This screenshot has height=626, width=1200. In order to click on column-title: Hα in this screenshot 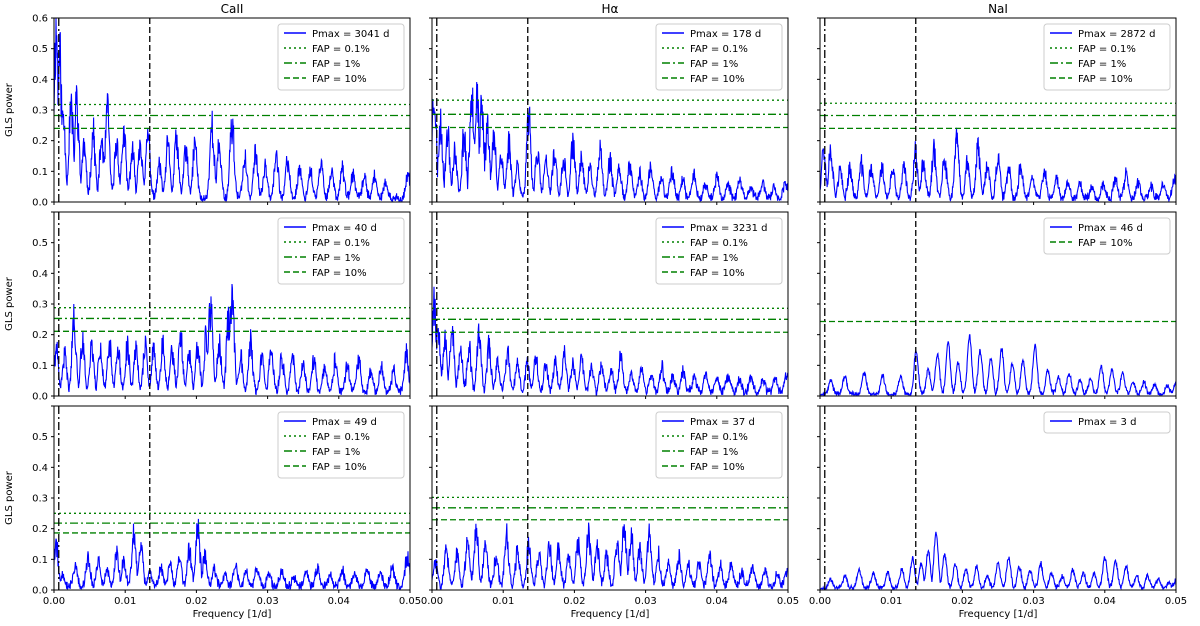, I will do `click(610, 9)`.